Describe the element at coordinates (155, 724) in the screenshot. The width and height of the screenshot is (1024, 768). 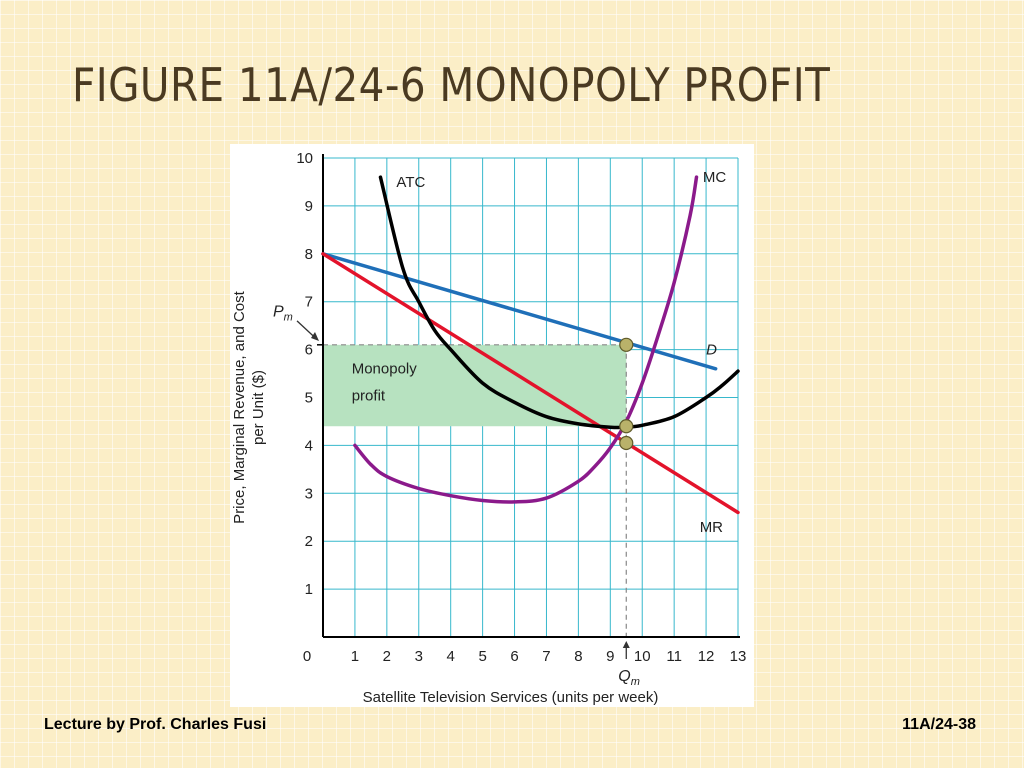
I see `footer-lecturer: Lecture by Prof. Charles Fusi` at that location.